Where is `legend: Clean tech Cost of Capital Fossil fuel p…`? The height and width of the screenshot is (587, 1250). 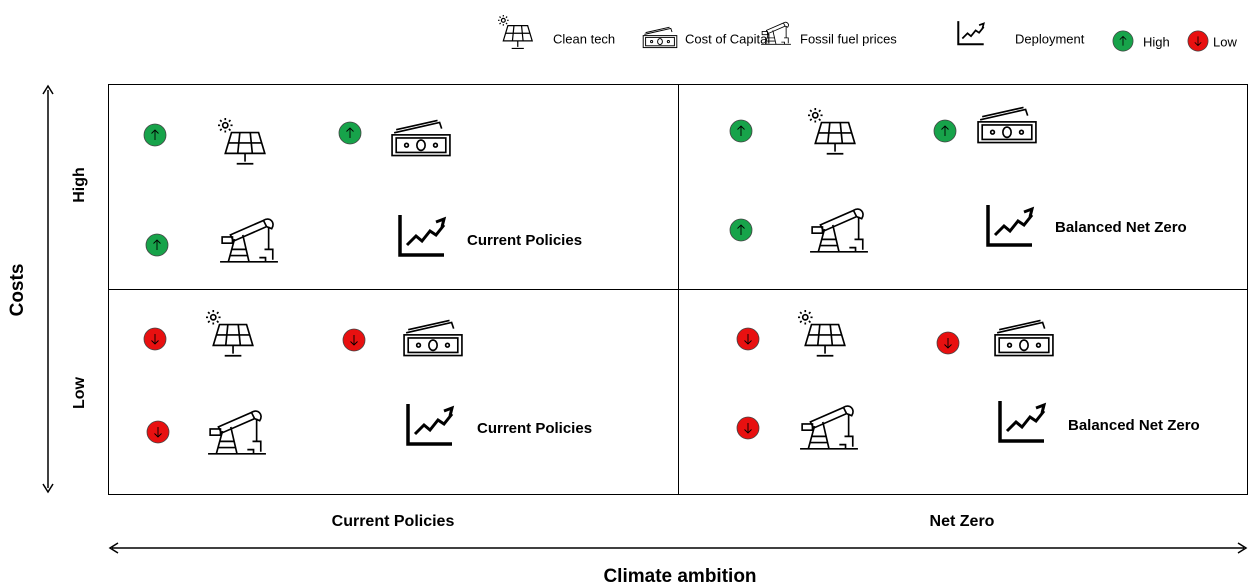 legend: Clean tech Cost of Capital Fossil fuel p… is located at coordinates (867, 33).